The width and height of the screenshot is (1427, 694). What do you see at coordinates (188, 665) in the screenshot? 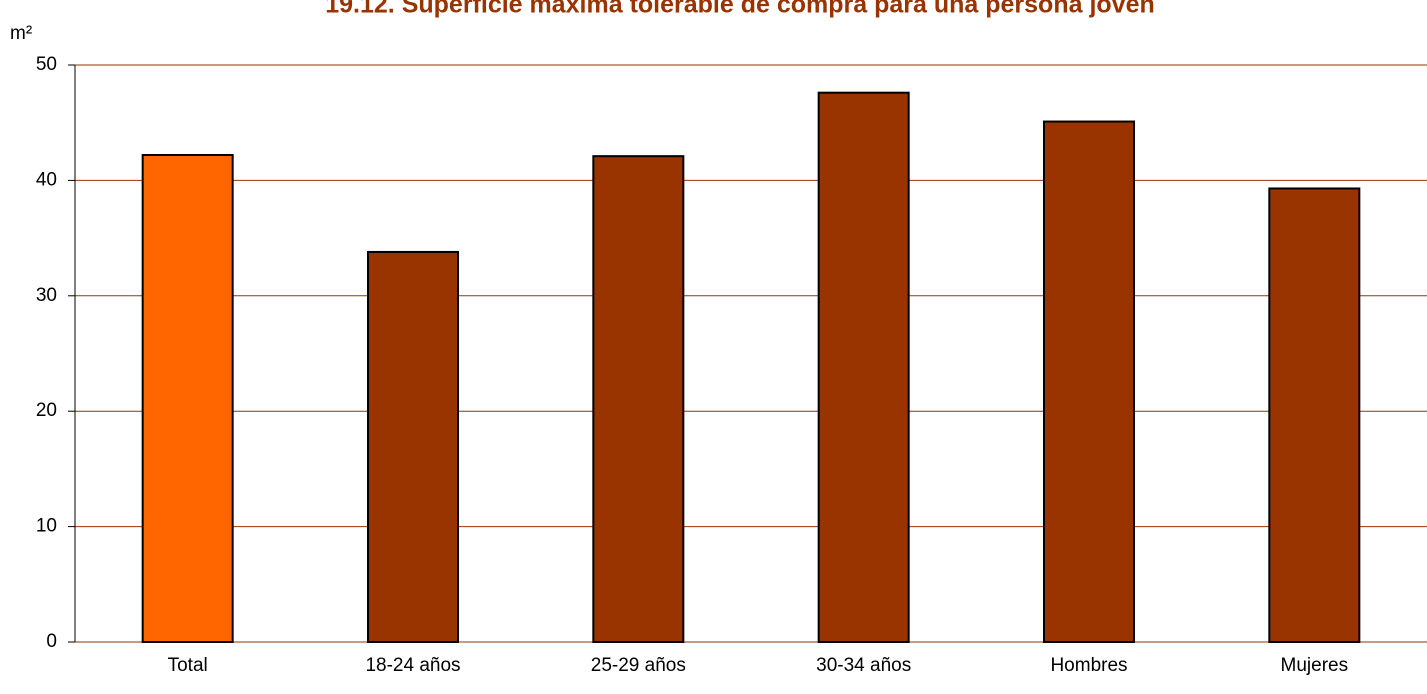
I see `x-tick-label: Total` at bounding box center [188, 665].